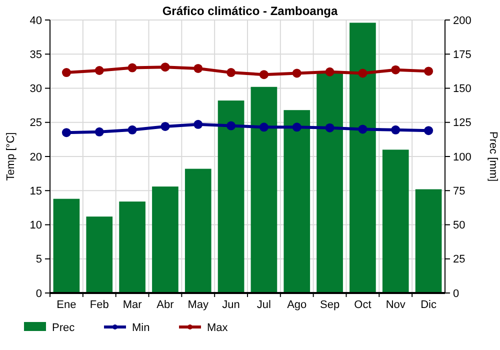 The image size is (500, 350). I want to click on x-tick-label: Abr, so click(165, 305).